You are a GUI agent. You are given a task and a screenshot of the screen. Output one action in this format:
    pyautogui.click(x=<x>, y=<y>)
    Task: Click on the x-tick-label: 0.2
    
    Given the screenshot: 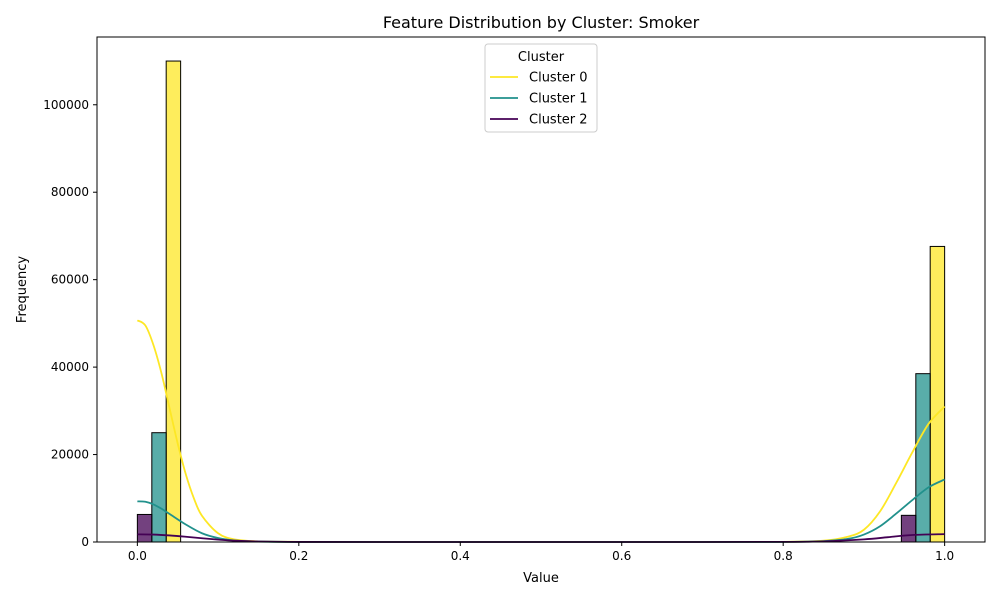 What is the action you would take?
    pyautogui.click(x=298, y=556)
    